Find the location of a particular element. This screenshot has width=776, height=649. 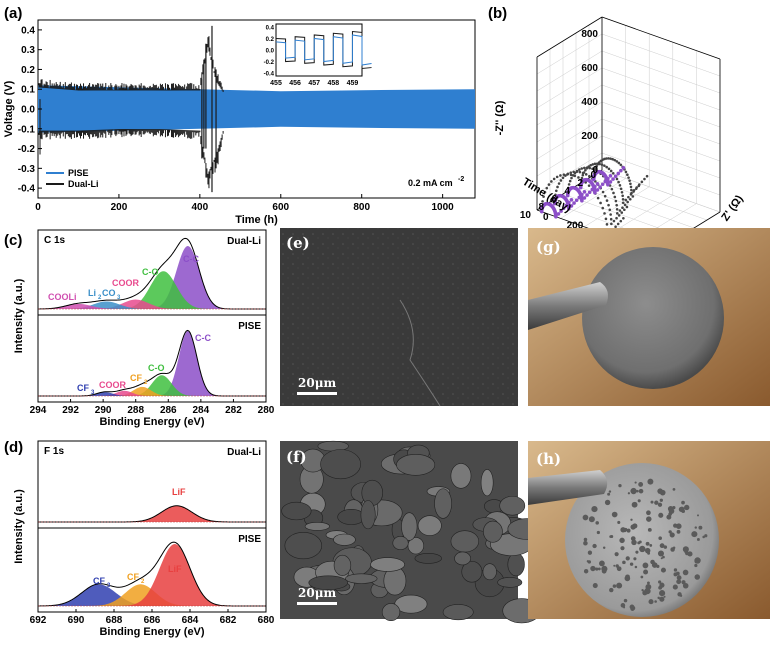

panel-name-dual-li: Dual-Li is located at coordinates (244, 241).